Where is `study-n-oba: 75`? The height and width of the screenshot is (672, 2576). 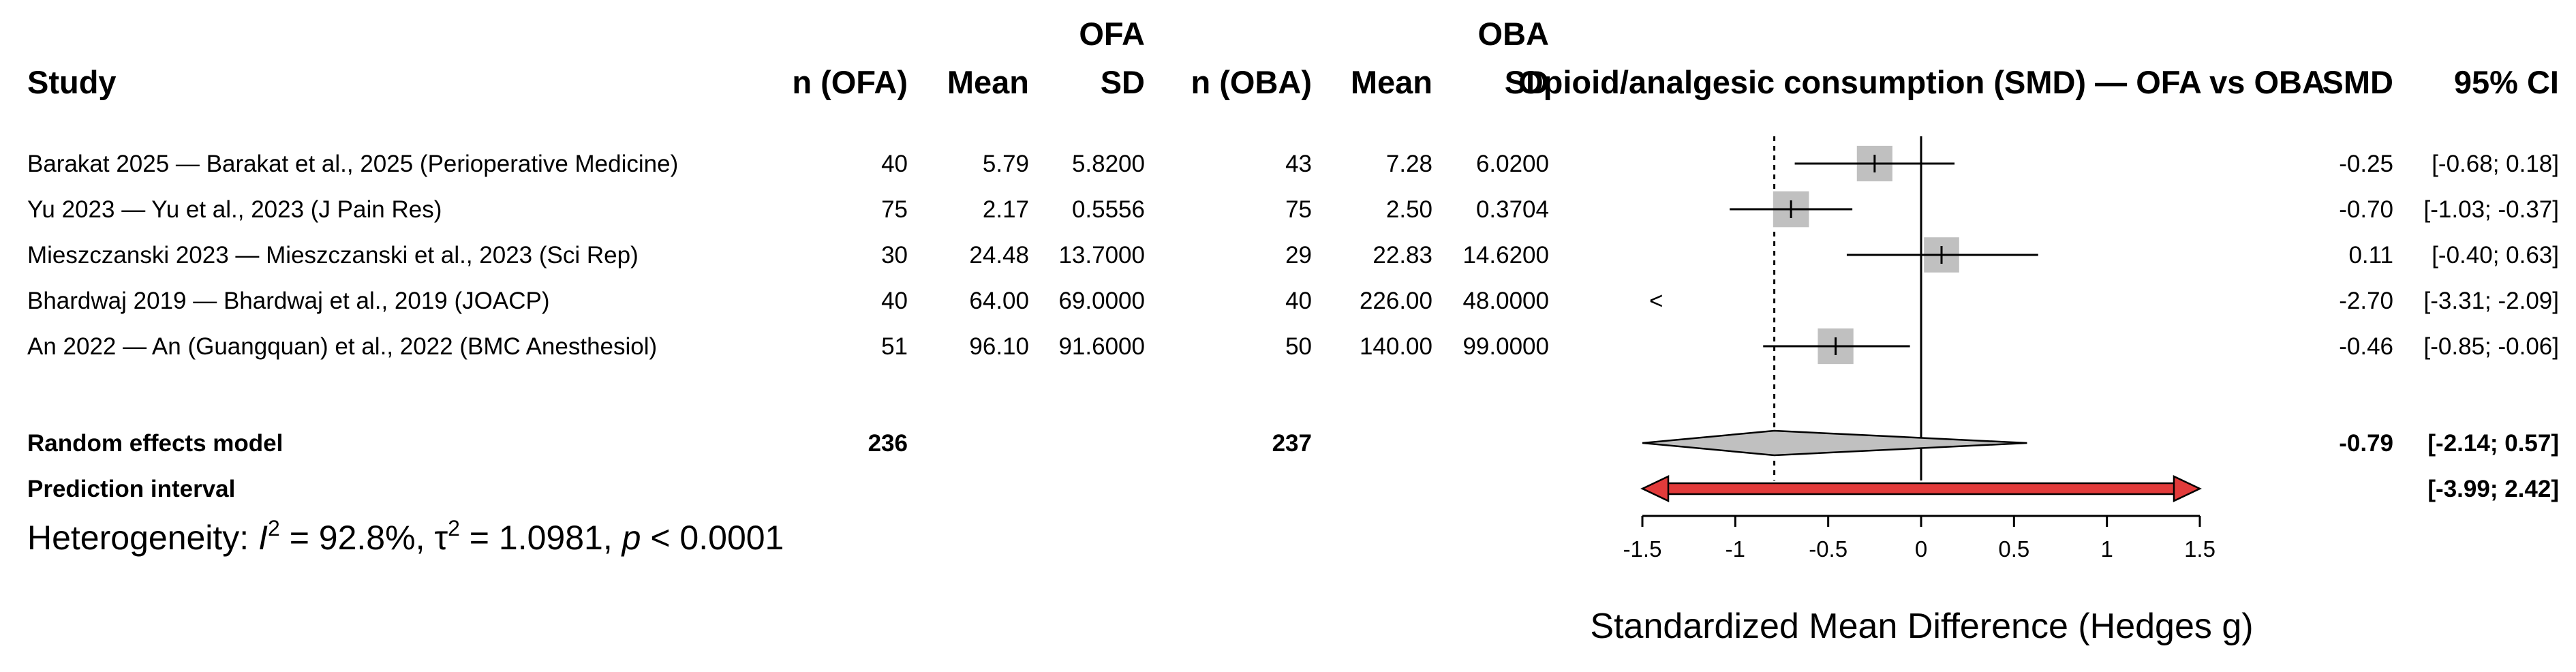
study-n-oba: 75 is located at coordinates (1298, 209).